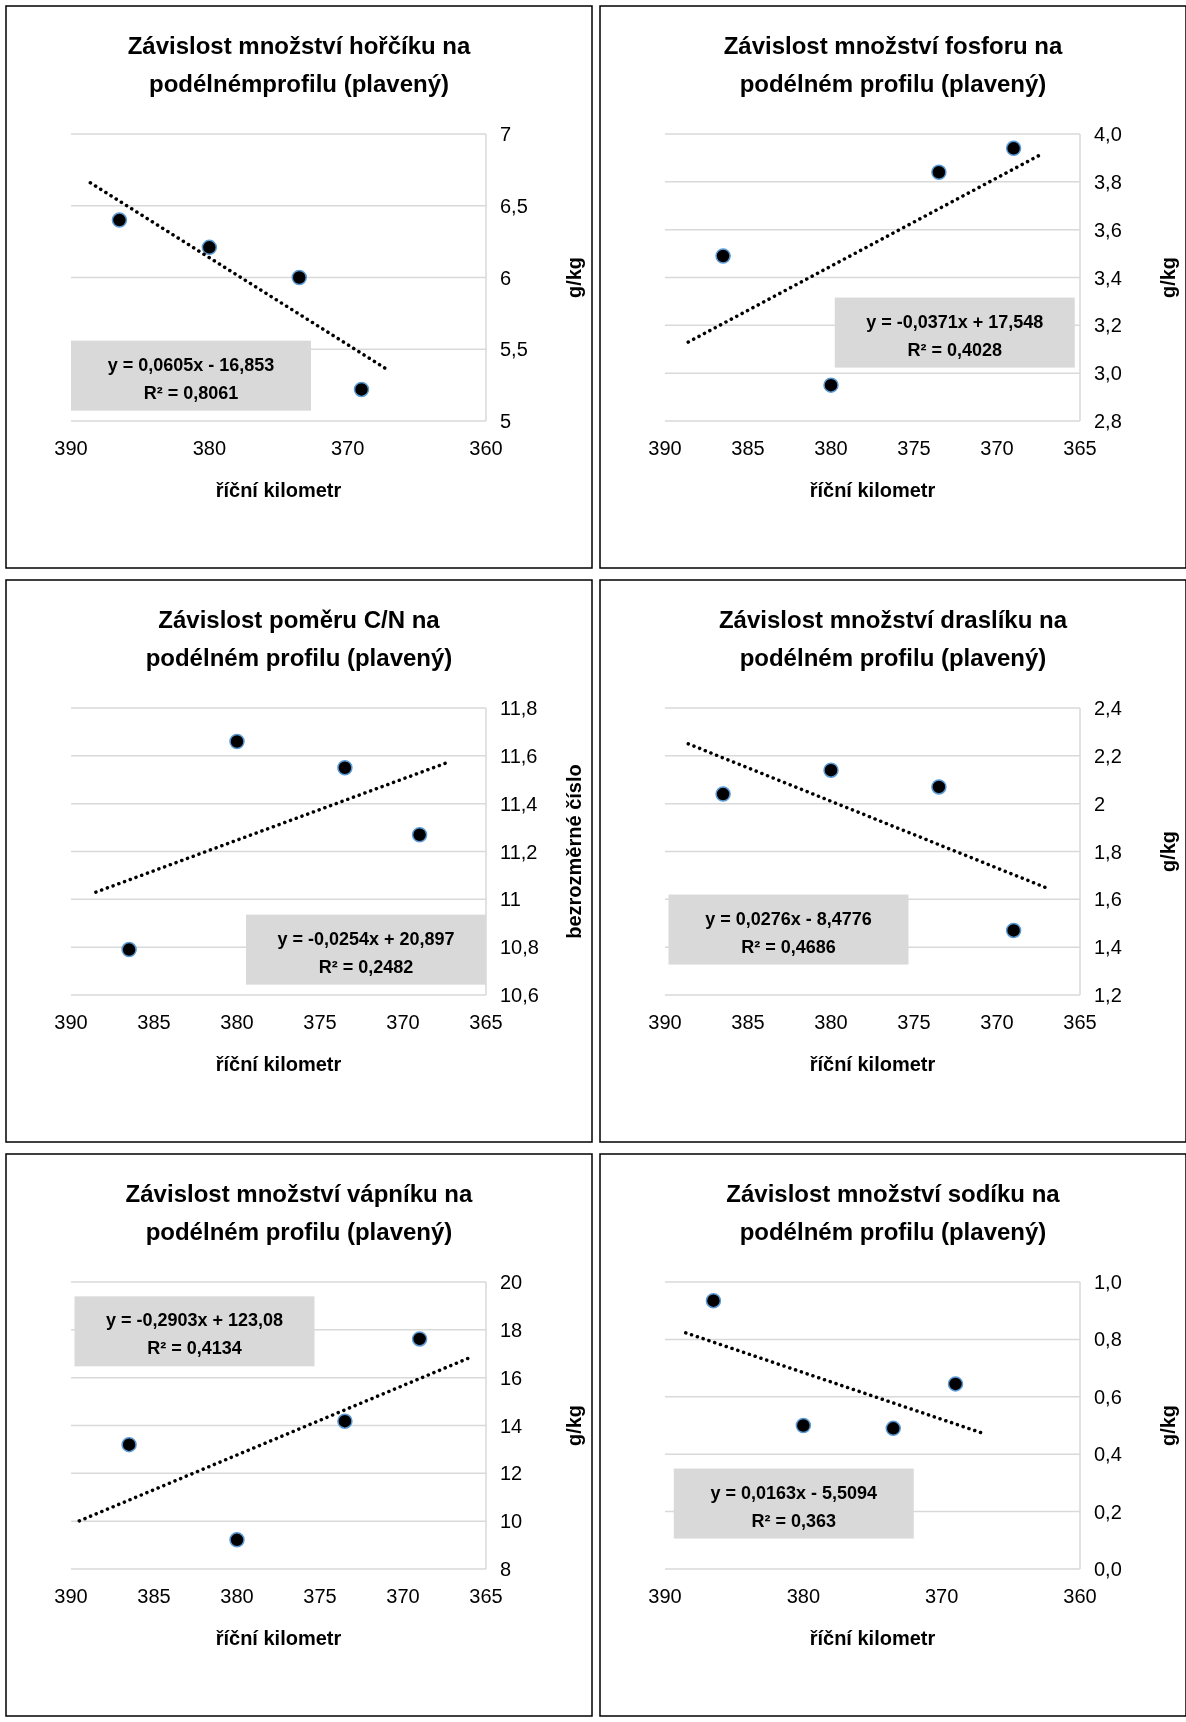  I want to click on annotation: R² = 0,8061, so click(191, 392).